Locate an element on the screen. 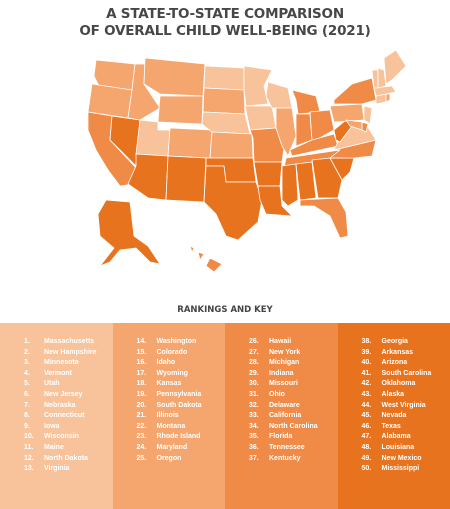  ranking-row: 34. North Carolina is located at coordinates (293, 427).